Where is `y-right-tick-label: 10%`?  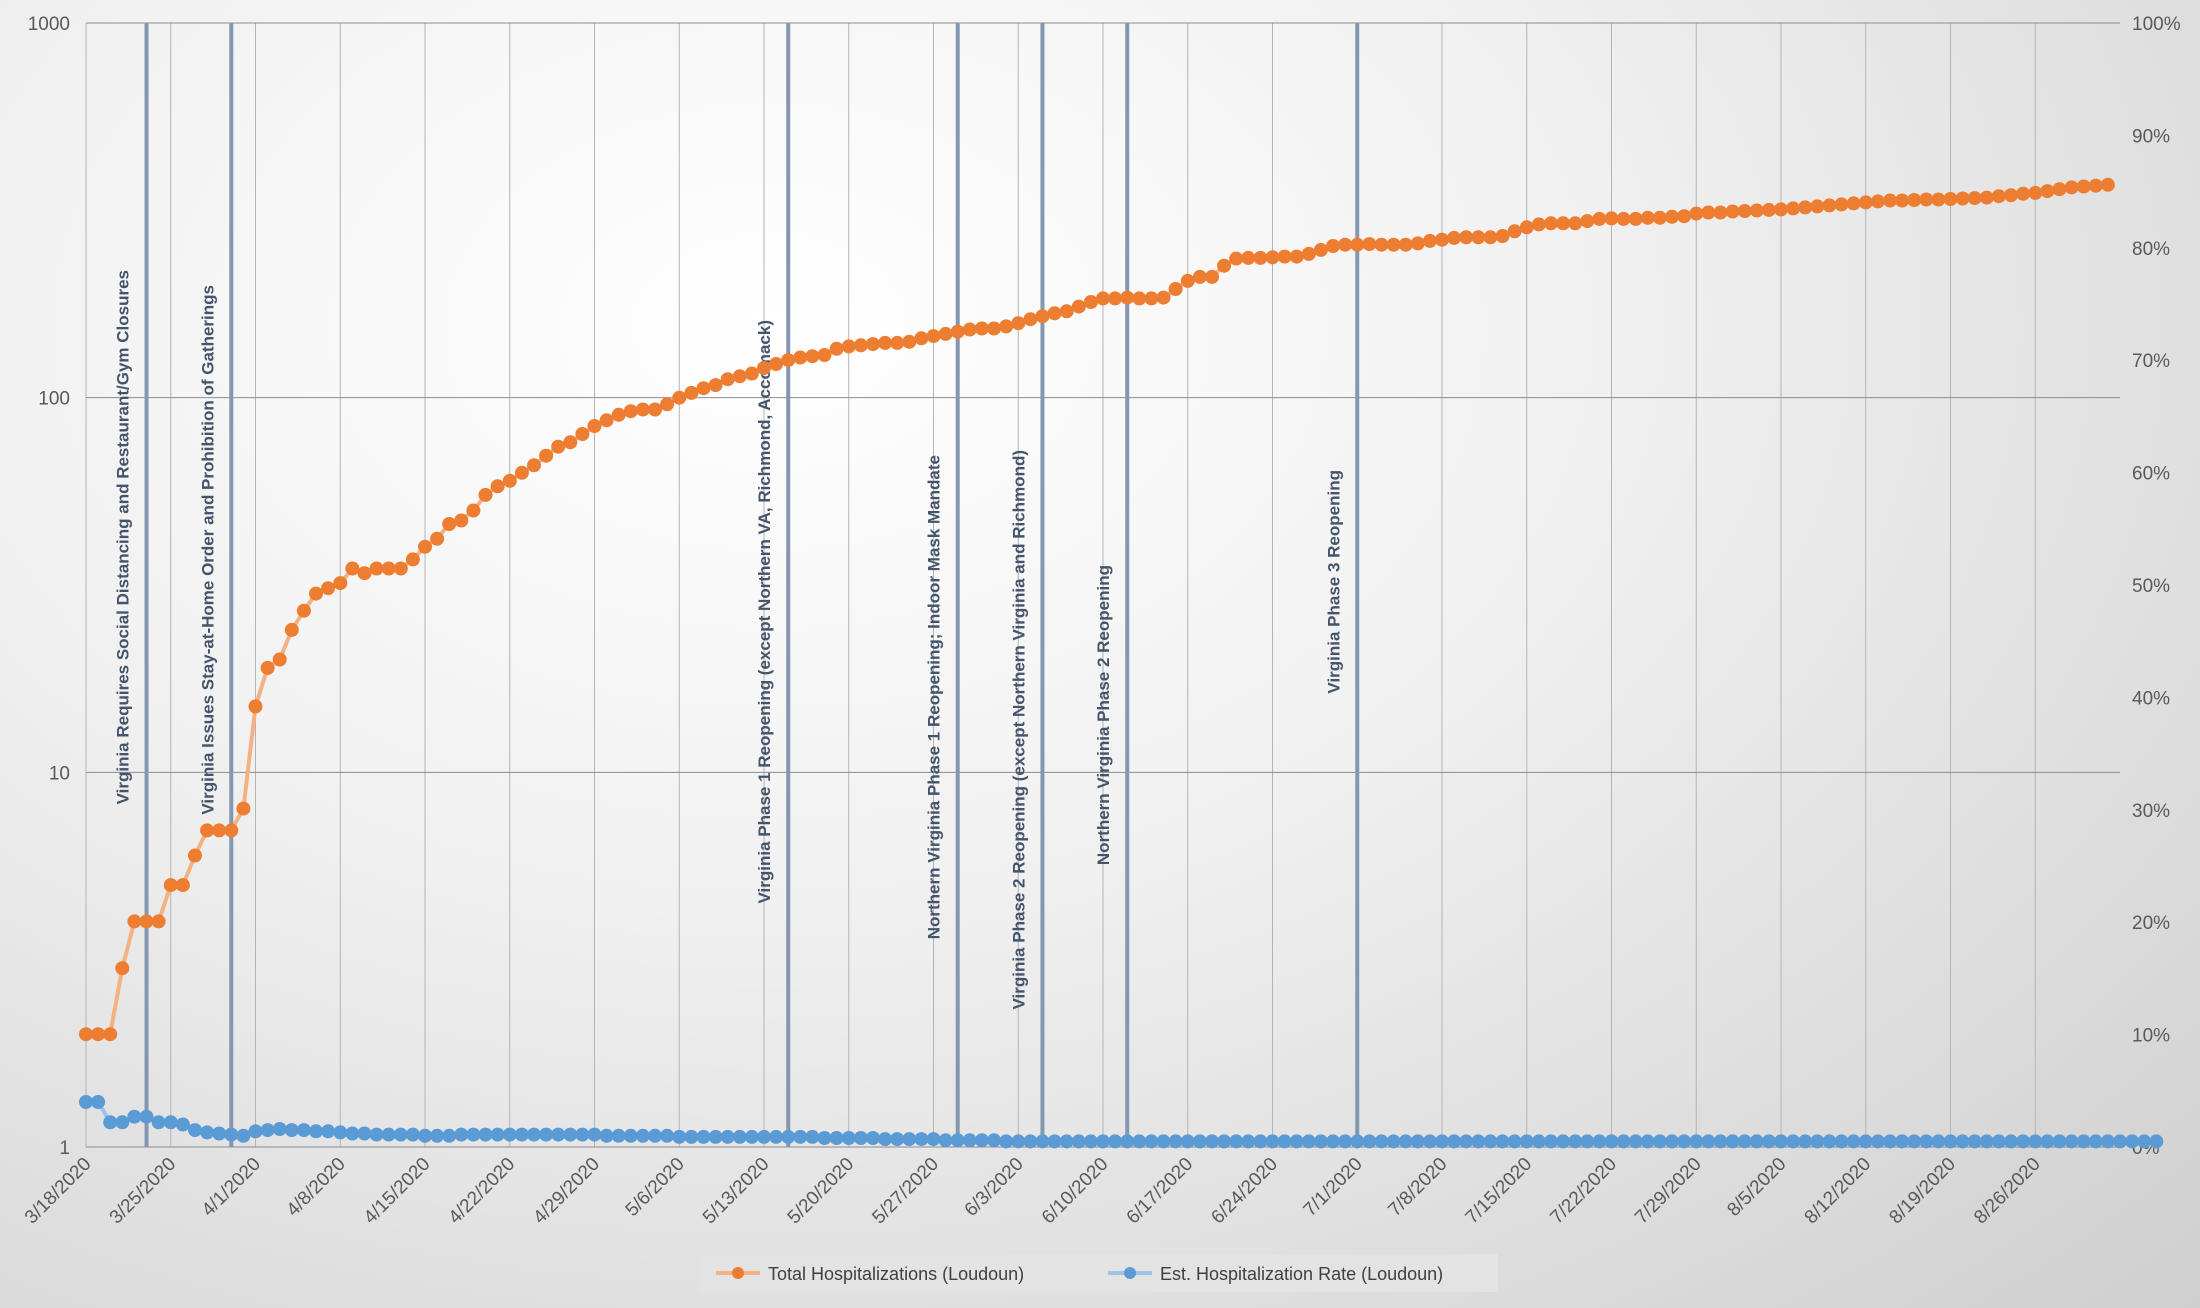
y-right-tick-label: 10% is located at coordinates (2151, 1036).